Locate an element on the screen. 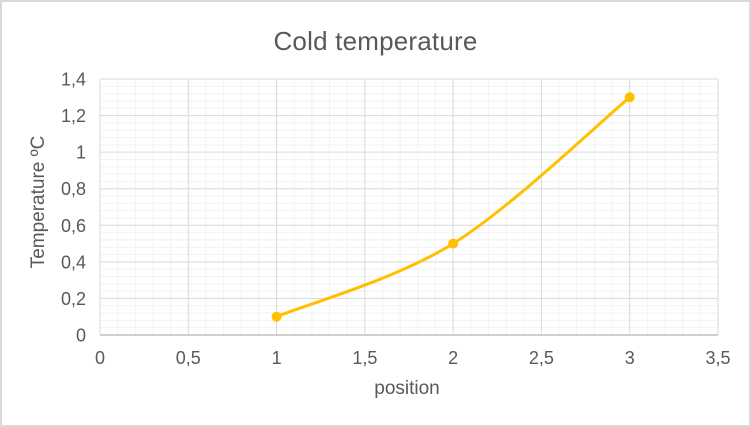 The height and width of the screenshot is (427, 751). x-tick-label: 1 is located at coordinates (277, 358).